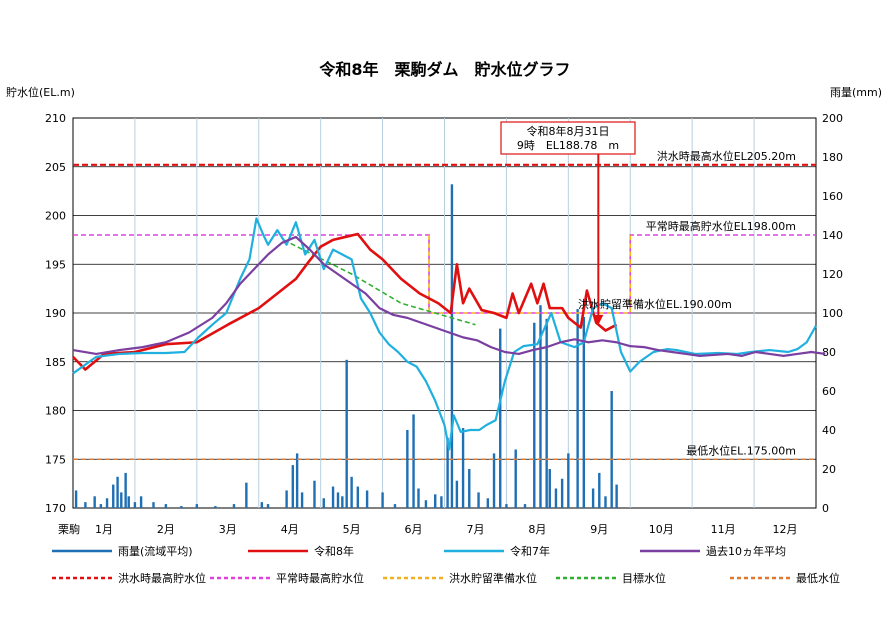 This screenshot has width=890, height=630. I want to click on y-right-axis-label: 雨量(mm), so click(856, 92).